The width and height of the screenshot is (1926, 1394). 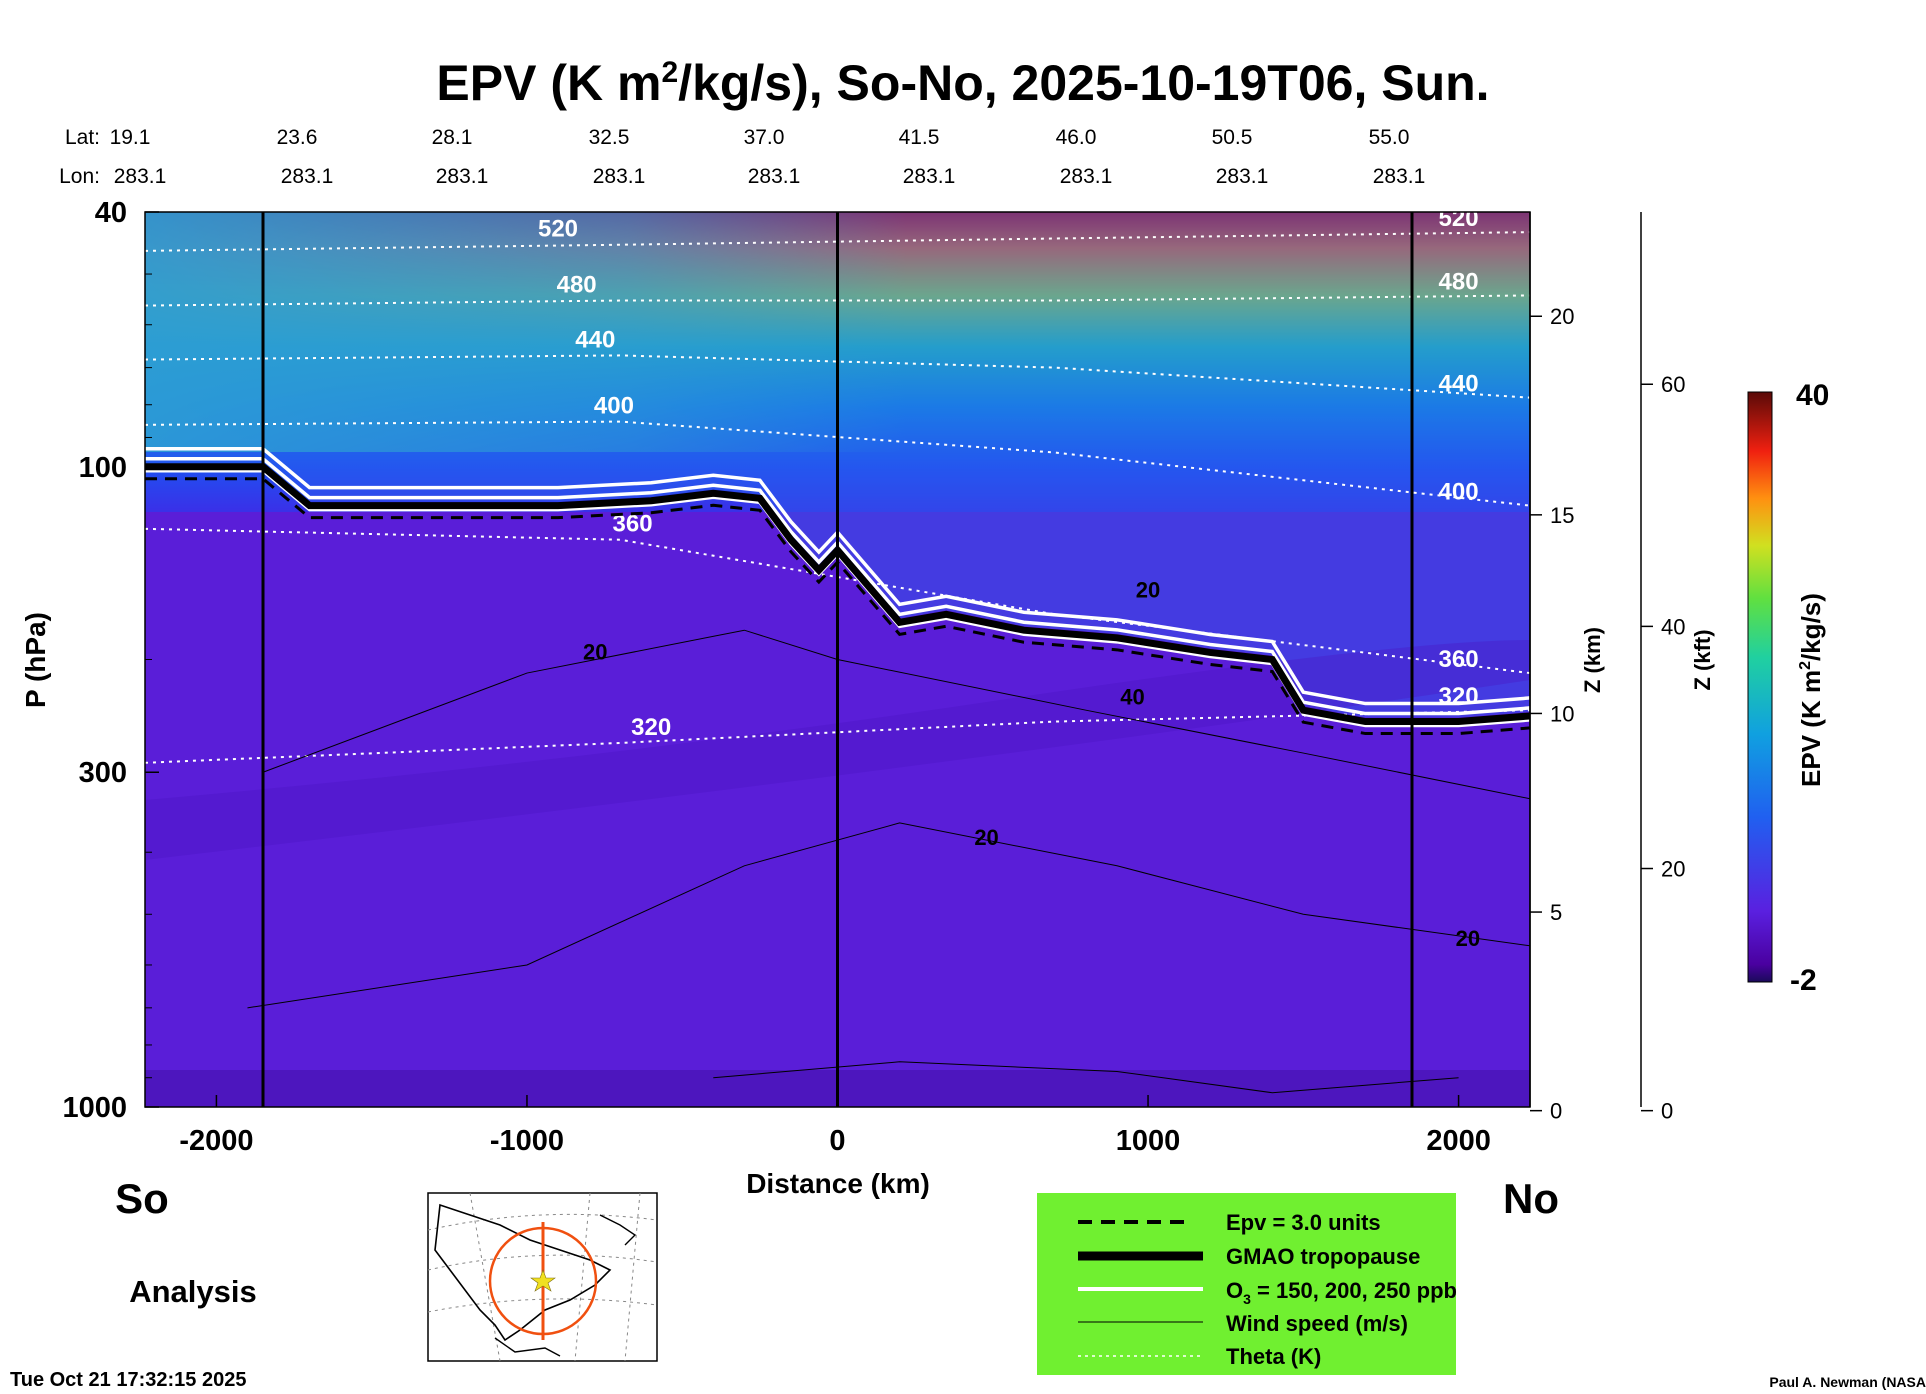 What do you see at coordinates (523, 1272) in the screenshot?
I see `map-coastline` at bounding box center [523, 1272].